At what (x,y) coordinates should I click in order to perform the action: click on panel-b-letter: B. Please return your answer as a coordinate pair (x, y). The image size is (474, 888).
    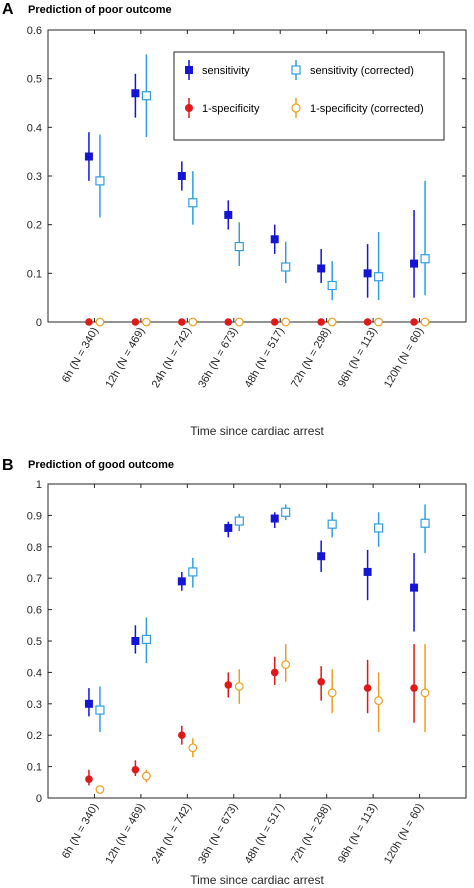
    Looking at the image, I should click on (8, 465).